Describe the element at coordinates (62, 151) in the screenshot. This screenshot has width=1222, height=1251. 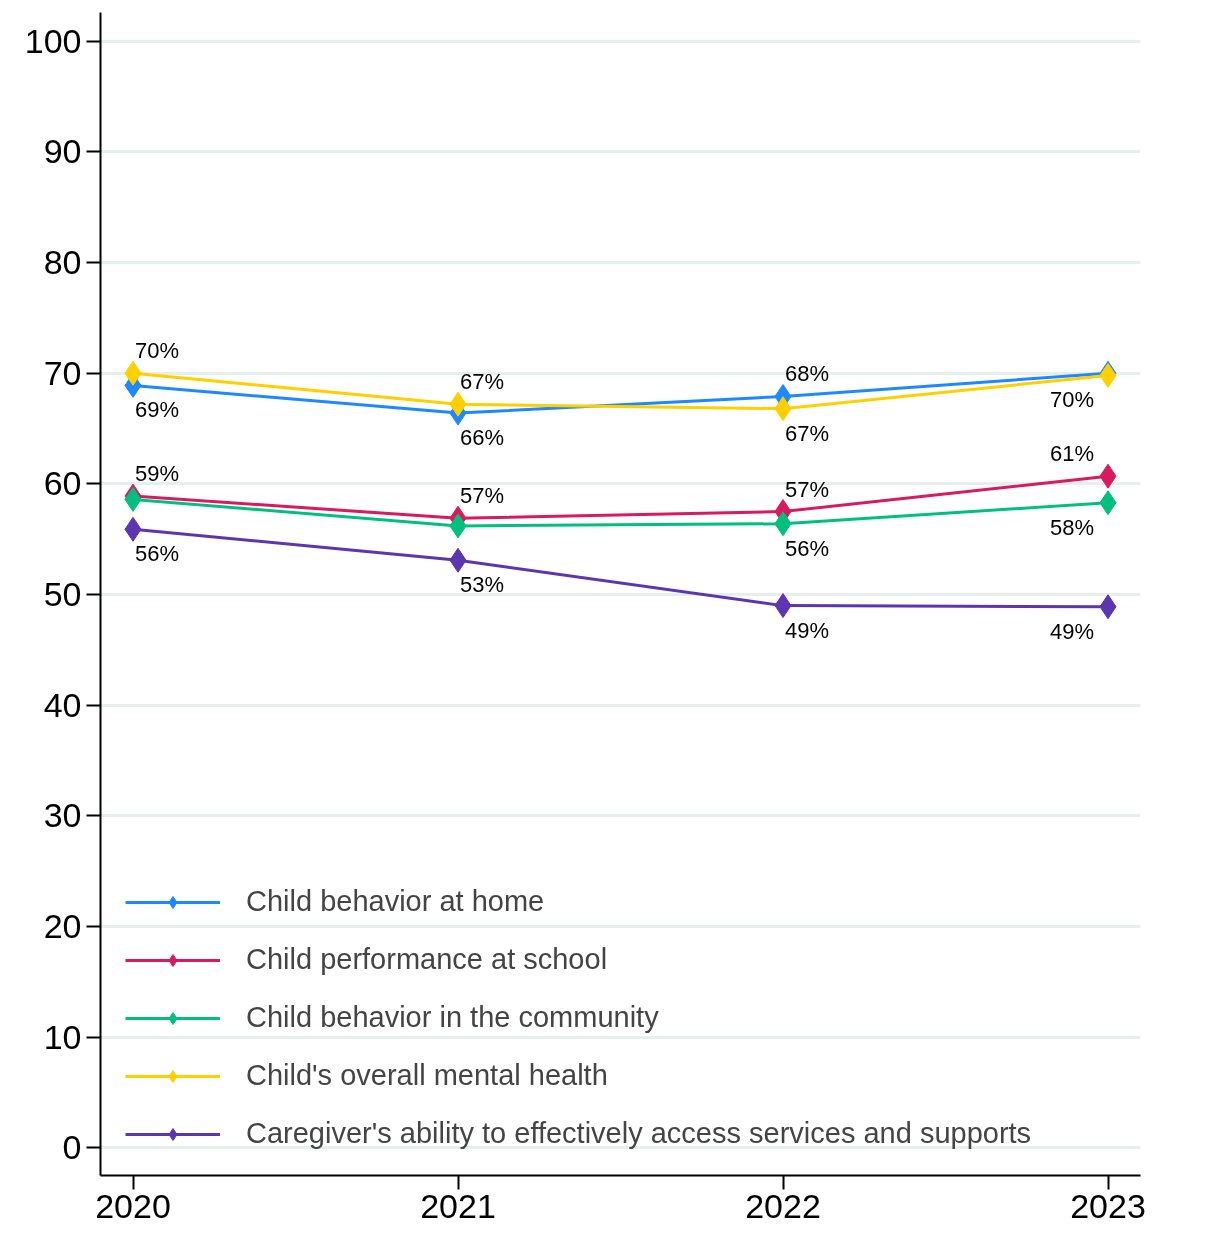
I see `y-tick-label: 90` at that location.